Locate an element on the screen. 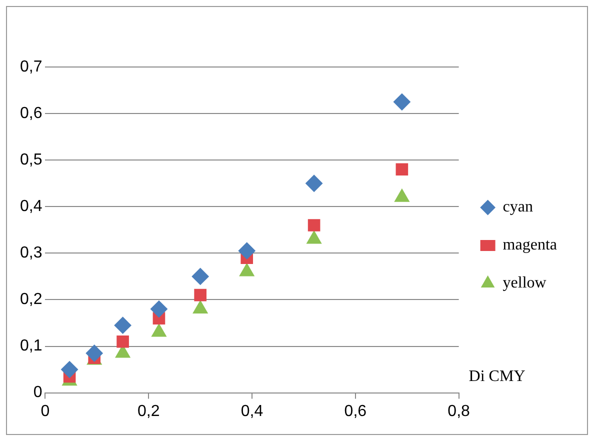  x-tick-label: 0,8 is located at coordinates (459, 411).